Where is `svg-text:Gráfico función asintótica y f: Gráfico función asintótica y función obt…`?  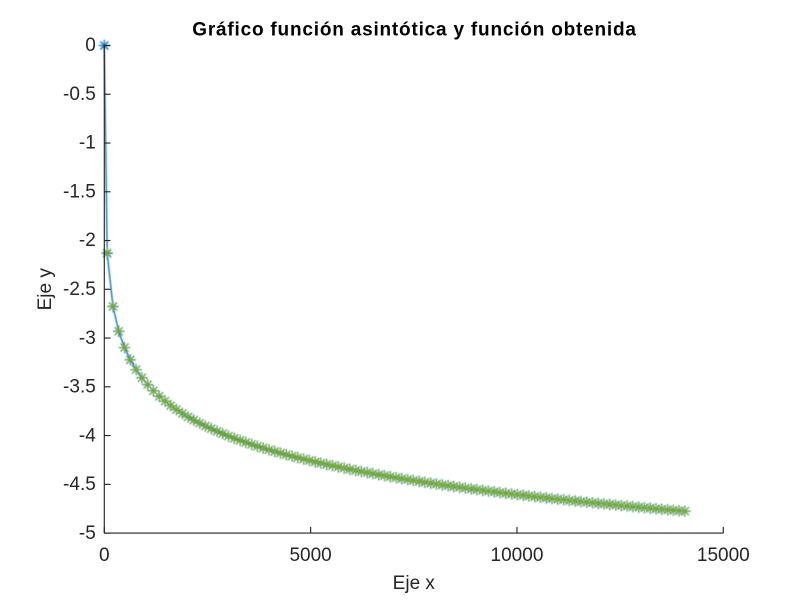 svg-text:Gráfico función asintótica y f: Gráfico función asintótica y función obt… is located at coordinates (414, 30).